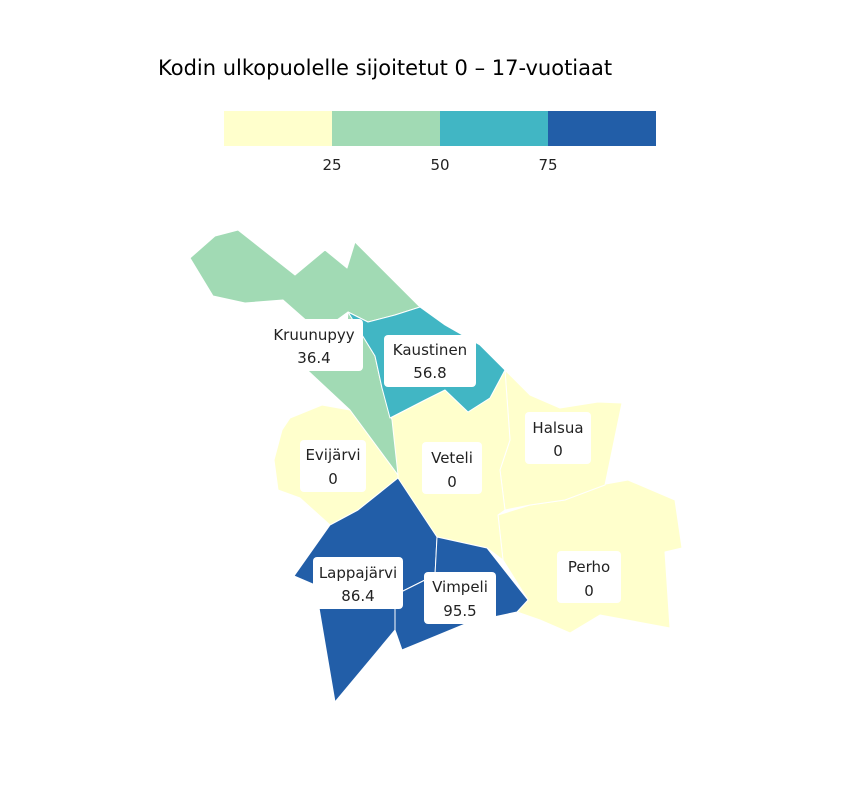 This screenshot has width=864, height=792. I want to click on label-name: Perho, so click(589, 567).